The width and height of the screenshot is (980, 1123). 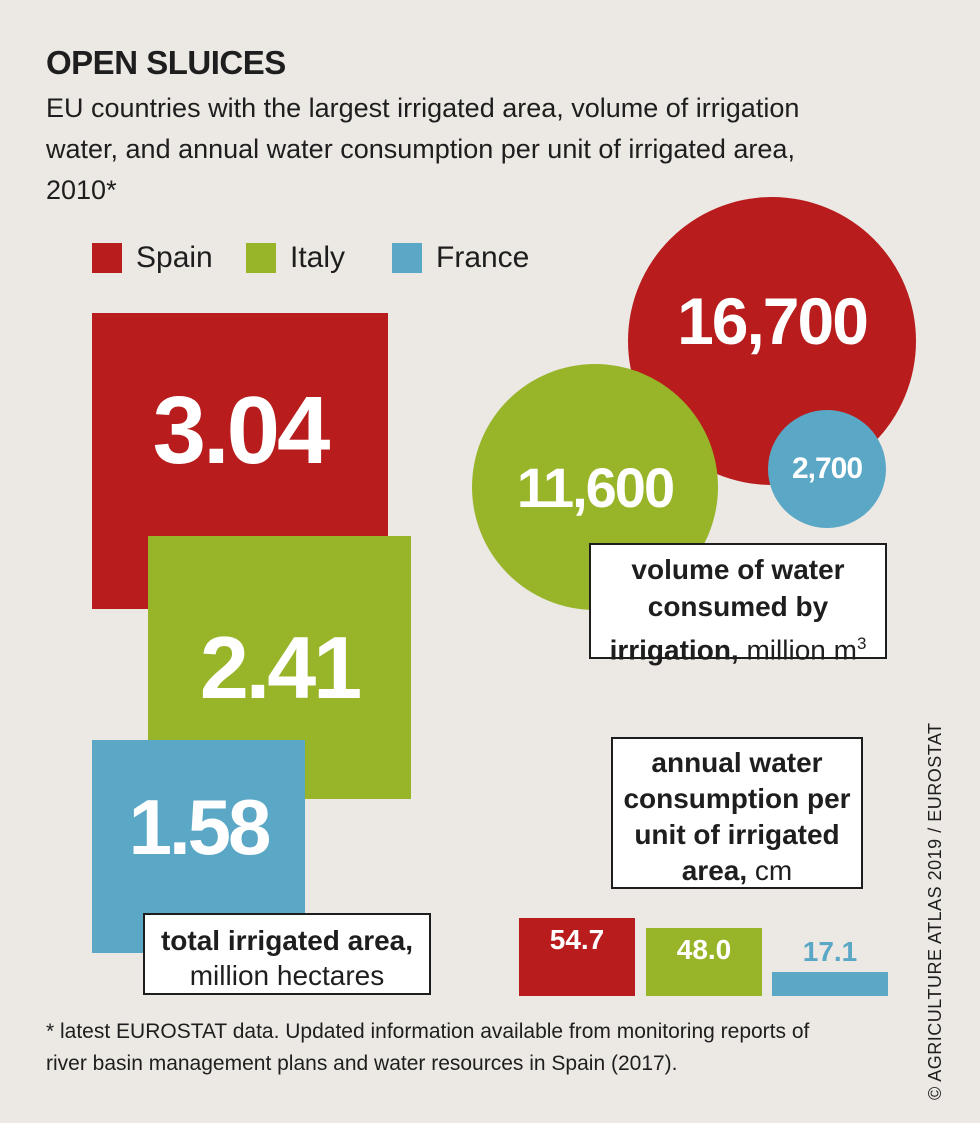 I want to click on chart-title: OPEN SLUICES, so click(x=166, y=62).